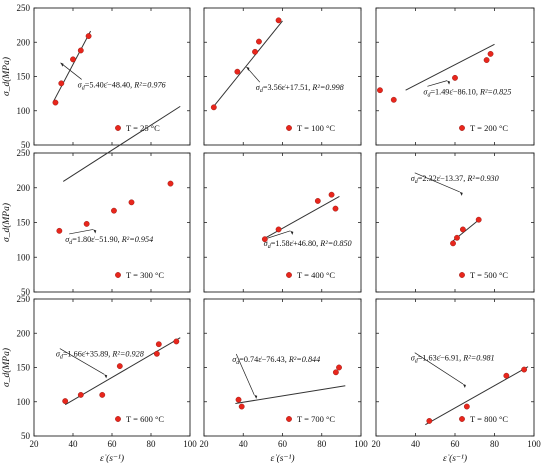 Image resolution: width=550 pixels, height=467 pixels. I want to click on y-axis-label-row-2: σ_d(MPa), so click(6, 222).